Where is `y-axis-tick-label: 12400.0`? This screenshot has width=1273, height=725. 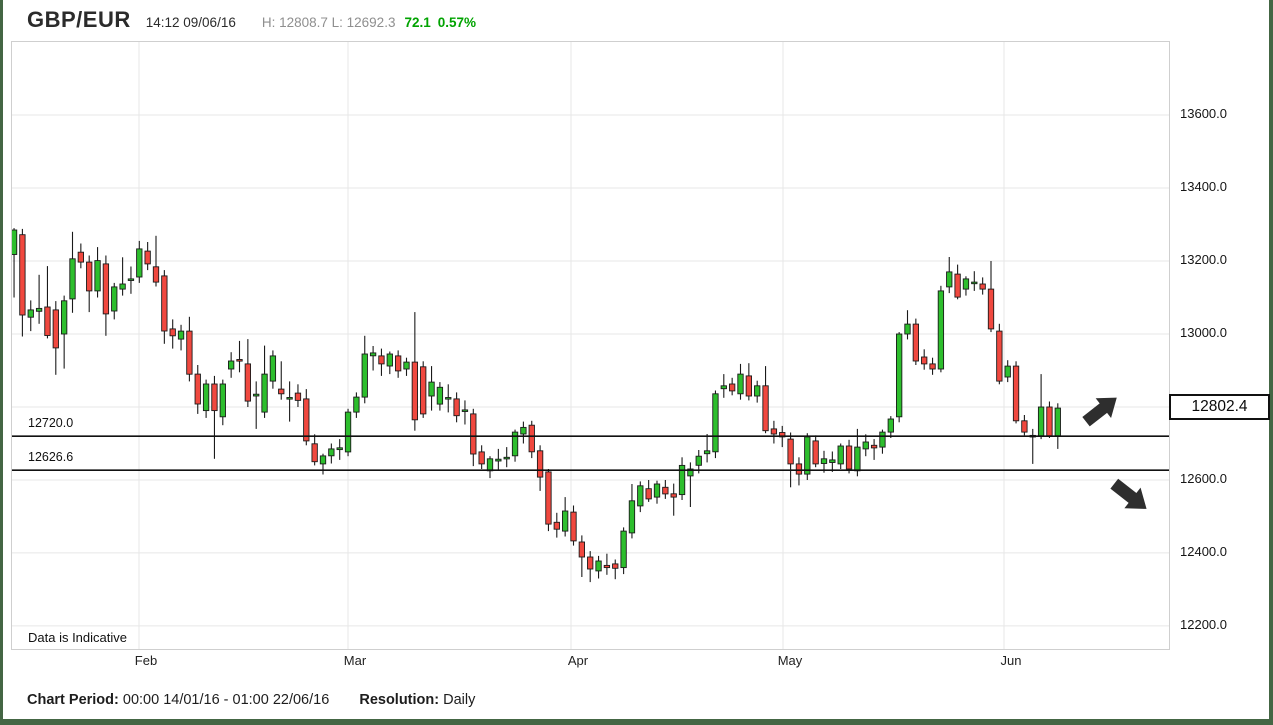 y-axis-tick-label: 12400.0 is located at coordinates (1203, 551).